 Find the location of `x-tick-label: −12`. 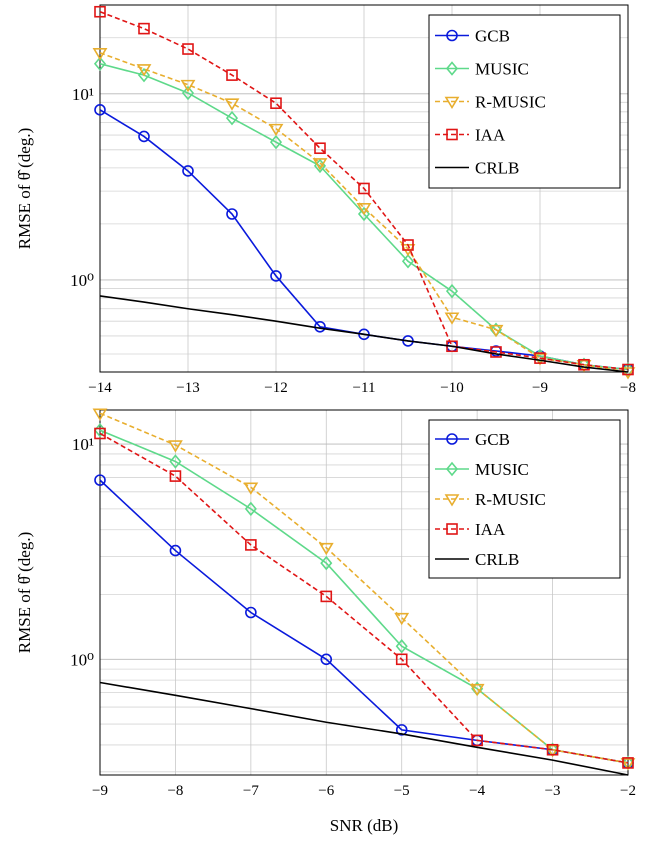

x-tick-label: −12 is located at coordinates (275, 388).